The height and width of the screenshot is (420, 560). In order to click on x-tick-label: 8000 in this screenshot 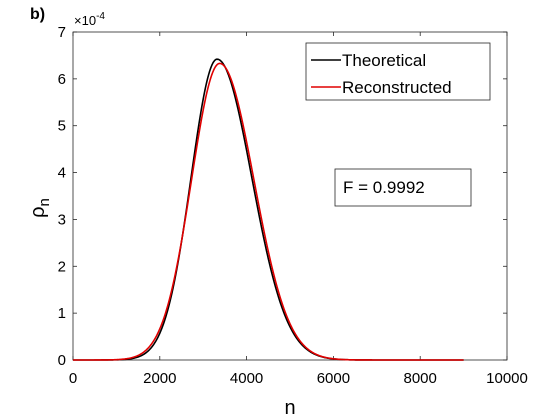, I will do `click(420, 378)`.